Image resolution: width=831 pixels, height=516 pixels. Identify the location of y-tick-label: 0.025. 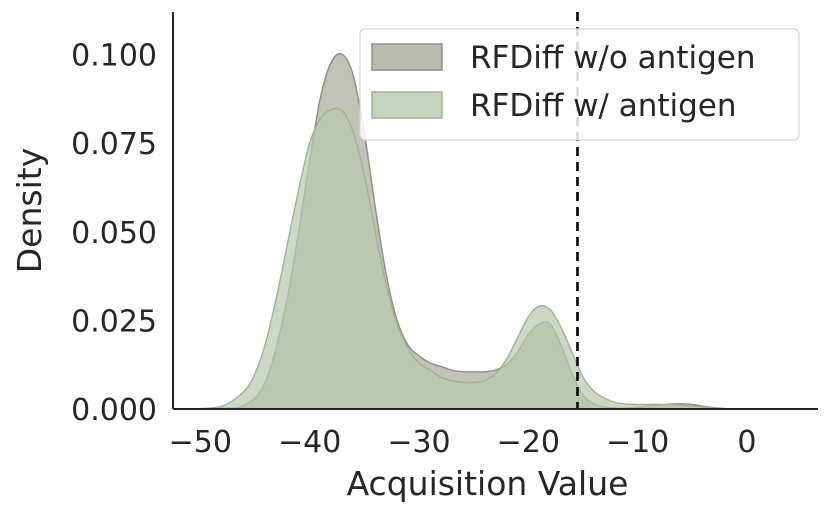
(114, 321).